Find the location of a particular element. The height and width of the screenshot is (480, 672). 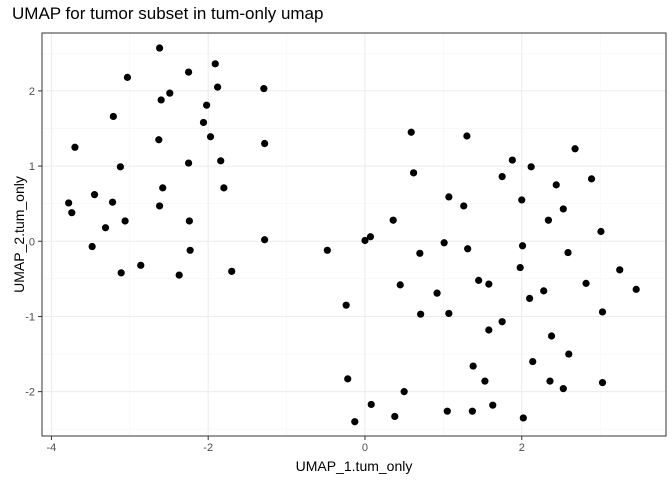

y-tick-label: 1 is located at coordinates (32, 167).